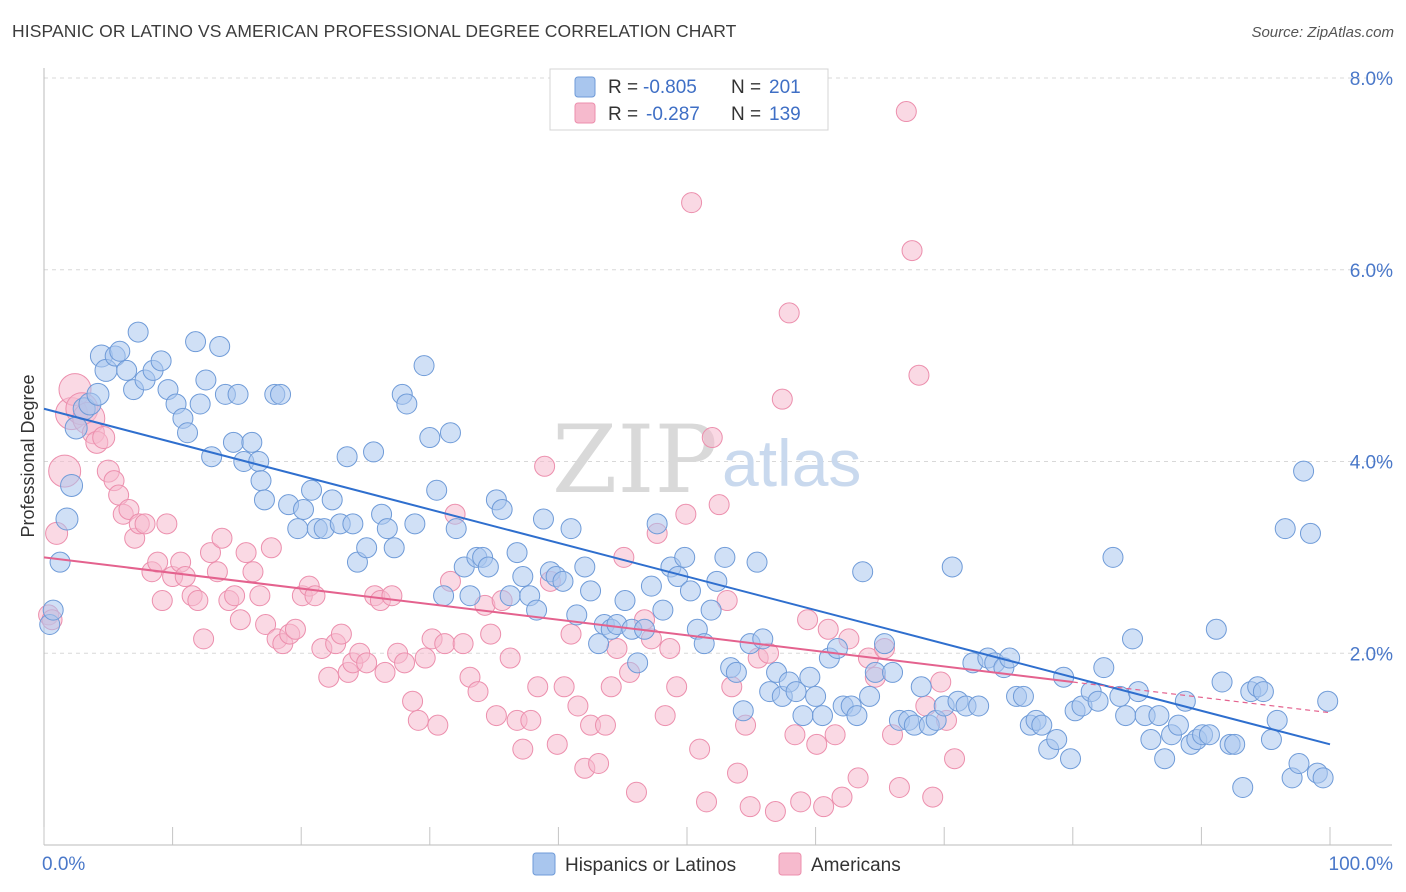  I want to click on x-tick-label-0: 0.0%, so click(63, 864).